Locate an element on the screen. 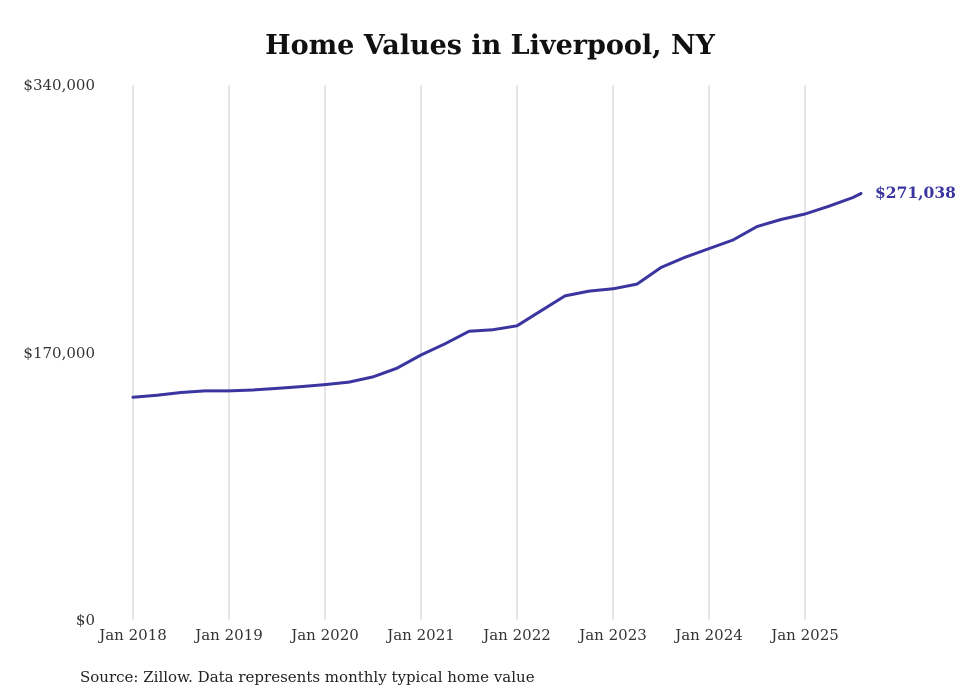  y-tick-label: $0 is located at coordinates (85, 620).